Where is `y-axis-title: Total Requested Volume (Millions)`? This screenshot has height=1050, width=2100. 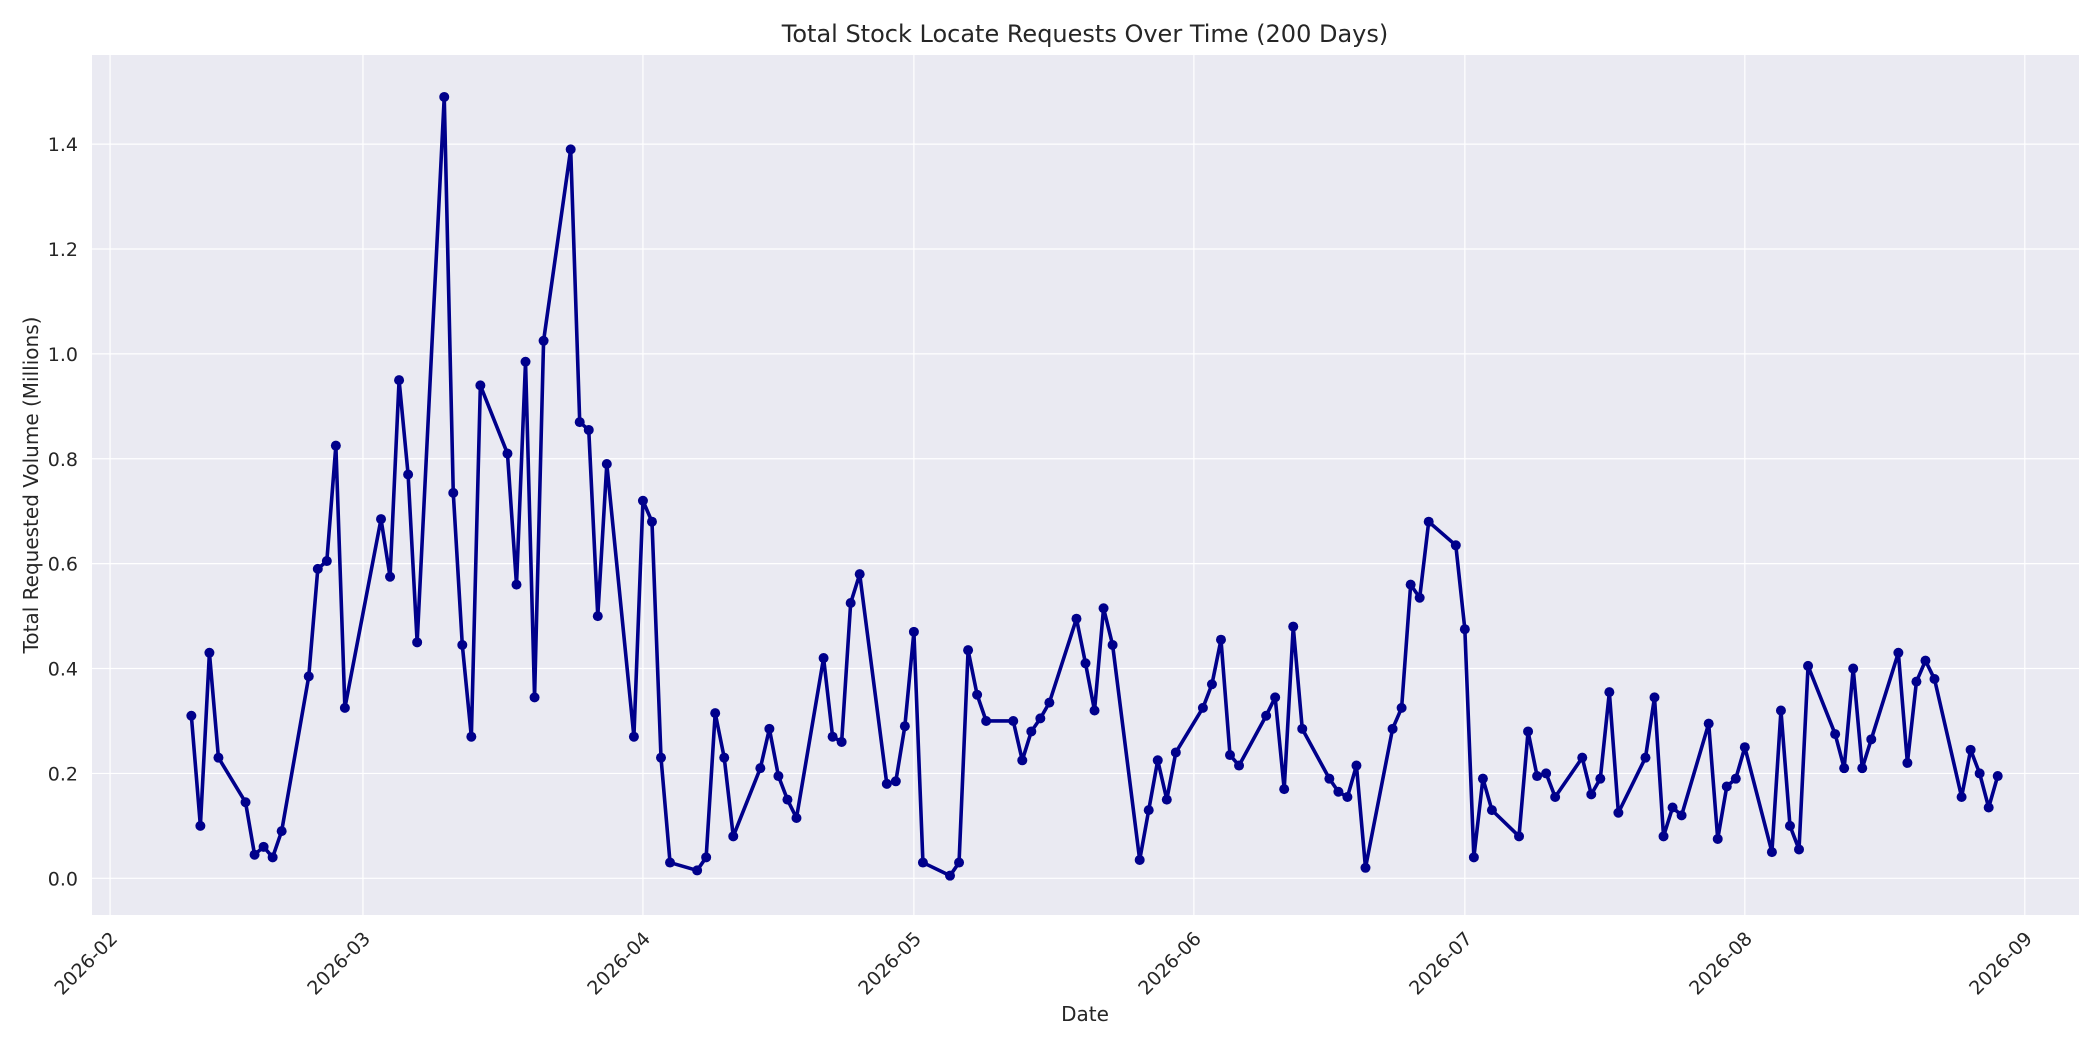 y-axis-title: Total Requested Volume (Millions) is located at coordinates (31, 486).